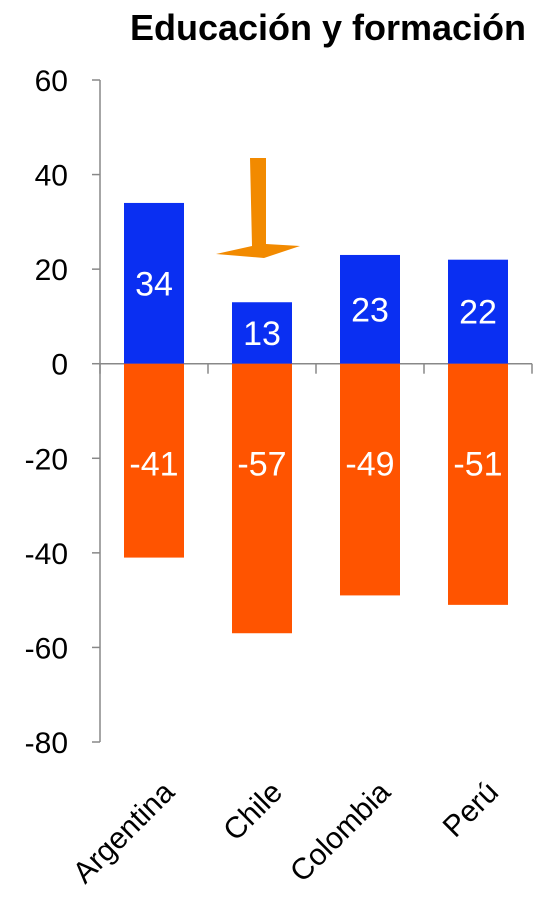 The image size is (538, 905). I want to click on category-label: Colombia, so click(340, 831).